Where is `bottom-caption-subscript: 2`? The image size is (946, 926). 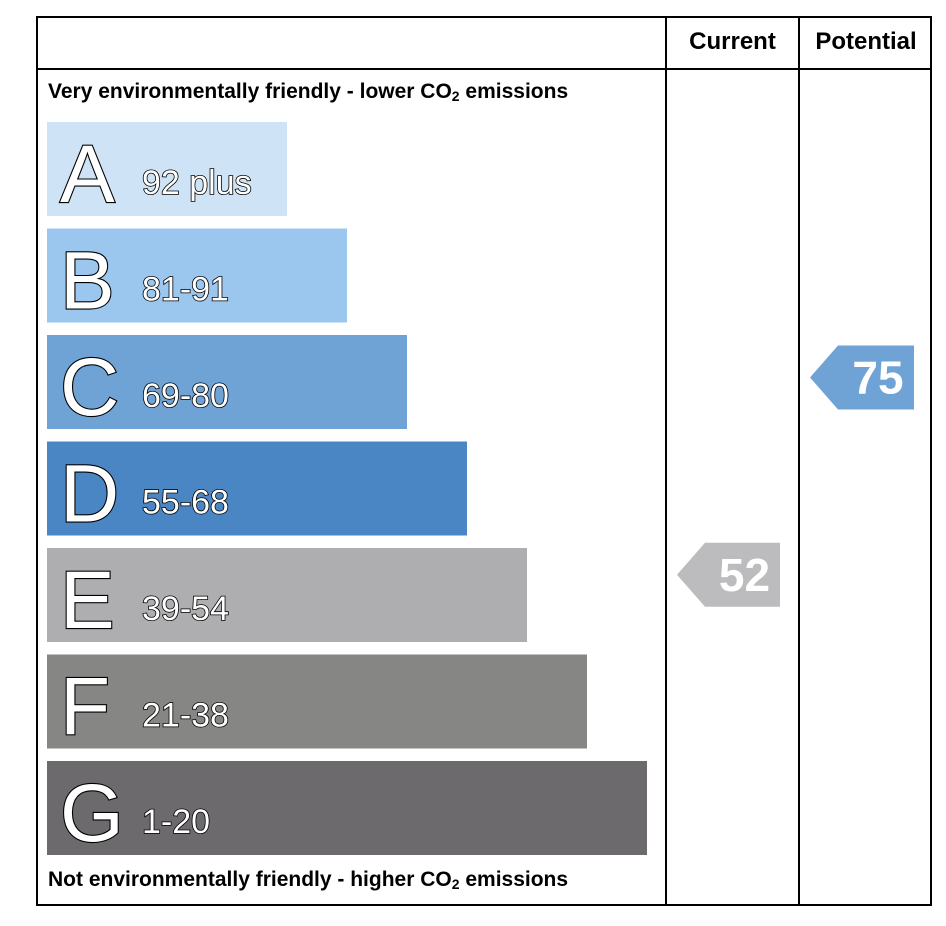 bottom-caption-subscript: 2 is located at coordinates (455, 884).